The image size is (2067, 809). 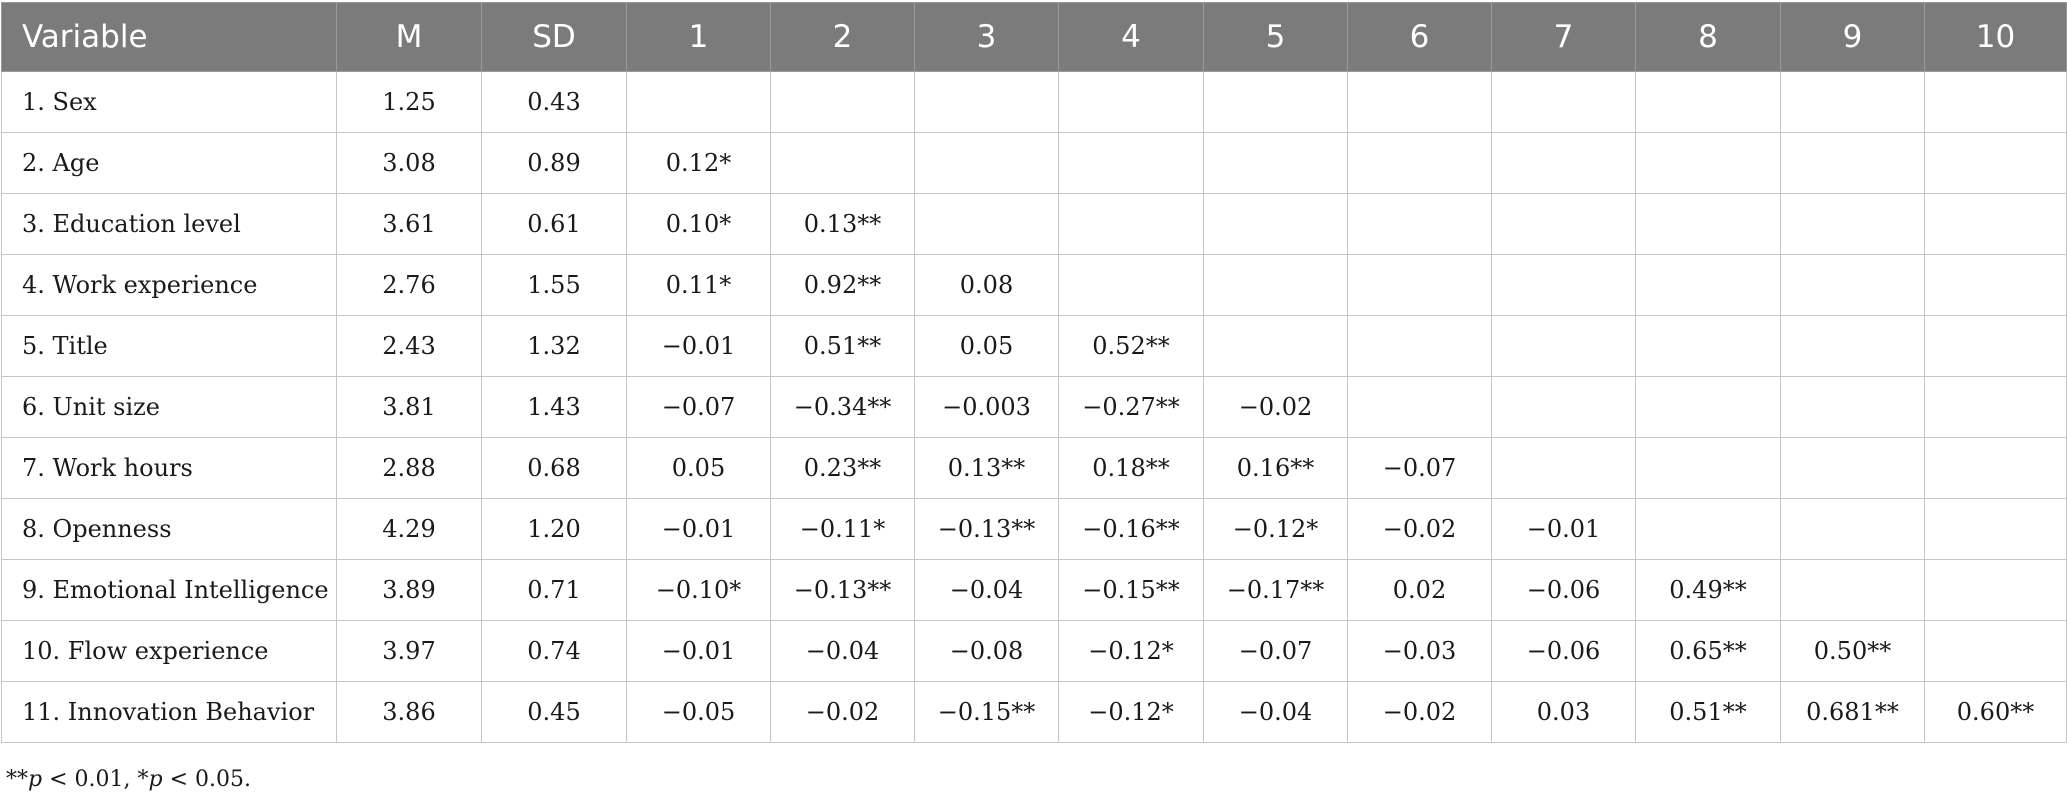 What do you see at coordinates (698, 712) in the screenshot?
I see `correlation-cell: −0.05` at bounding box center [698, 712].